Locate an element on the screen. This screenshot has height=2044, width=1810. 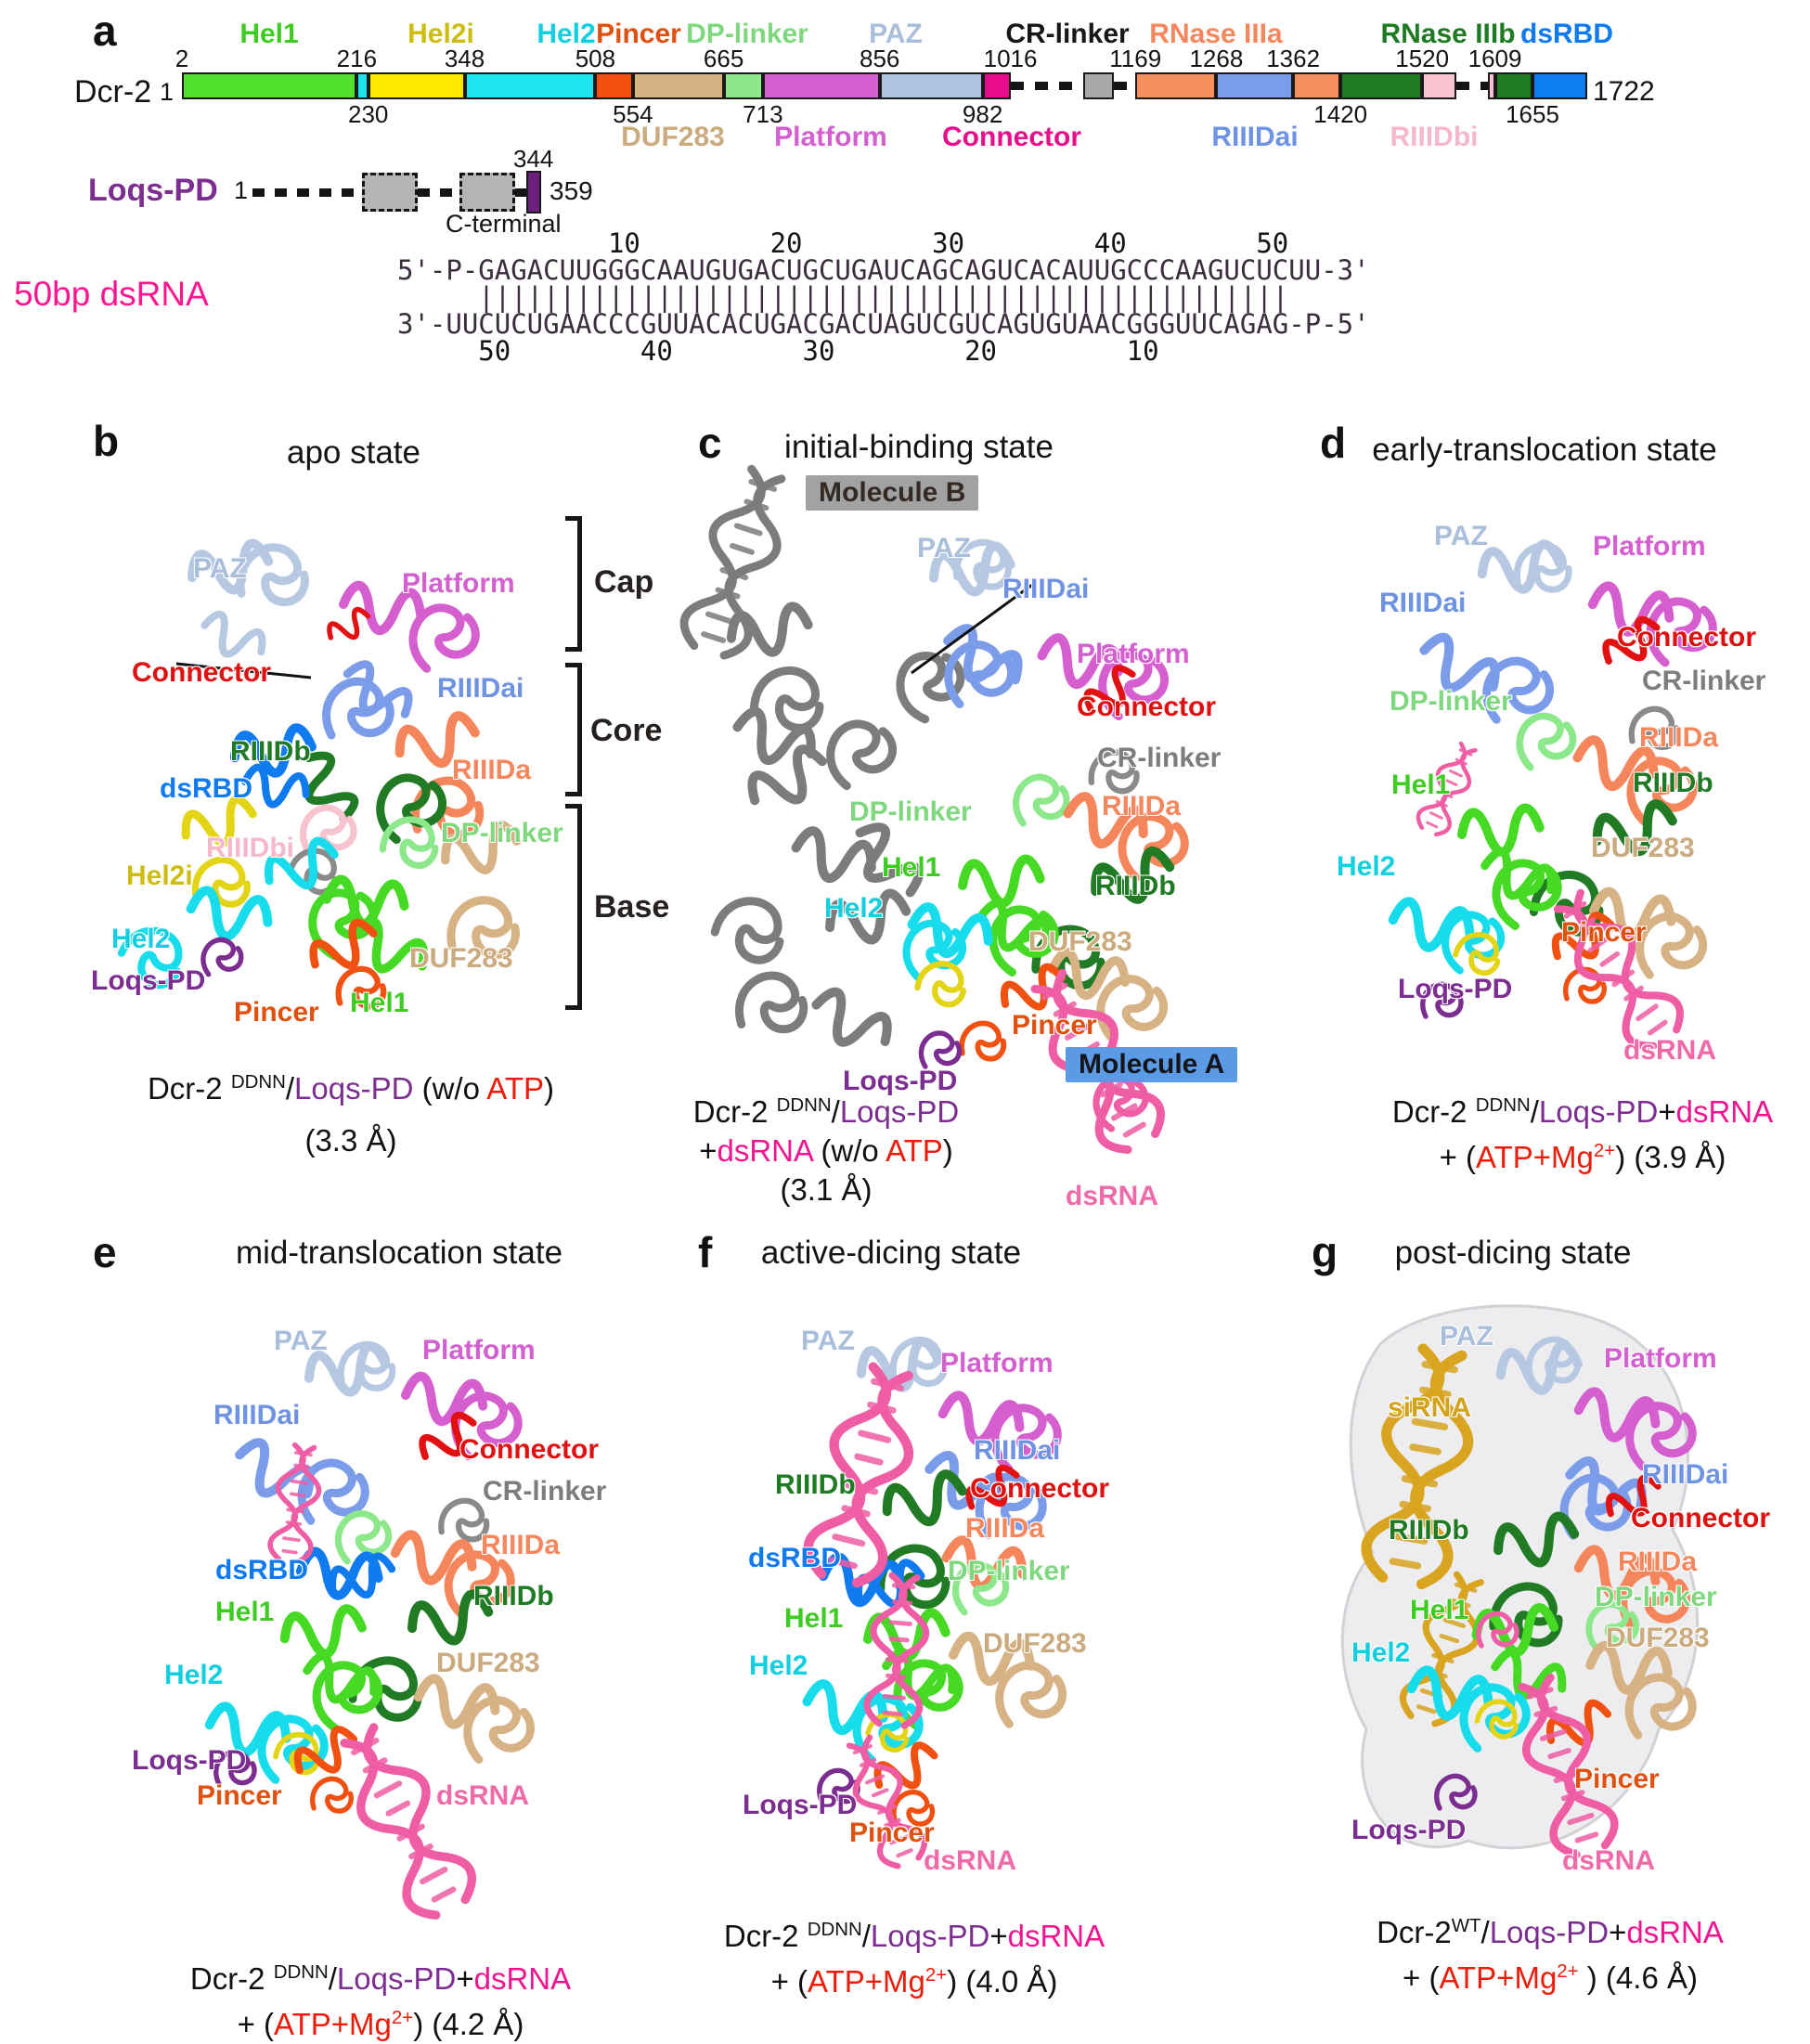
label-b-platform: Platform is located at coordinates (459, 583).